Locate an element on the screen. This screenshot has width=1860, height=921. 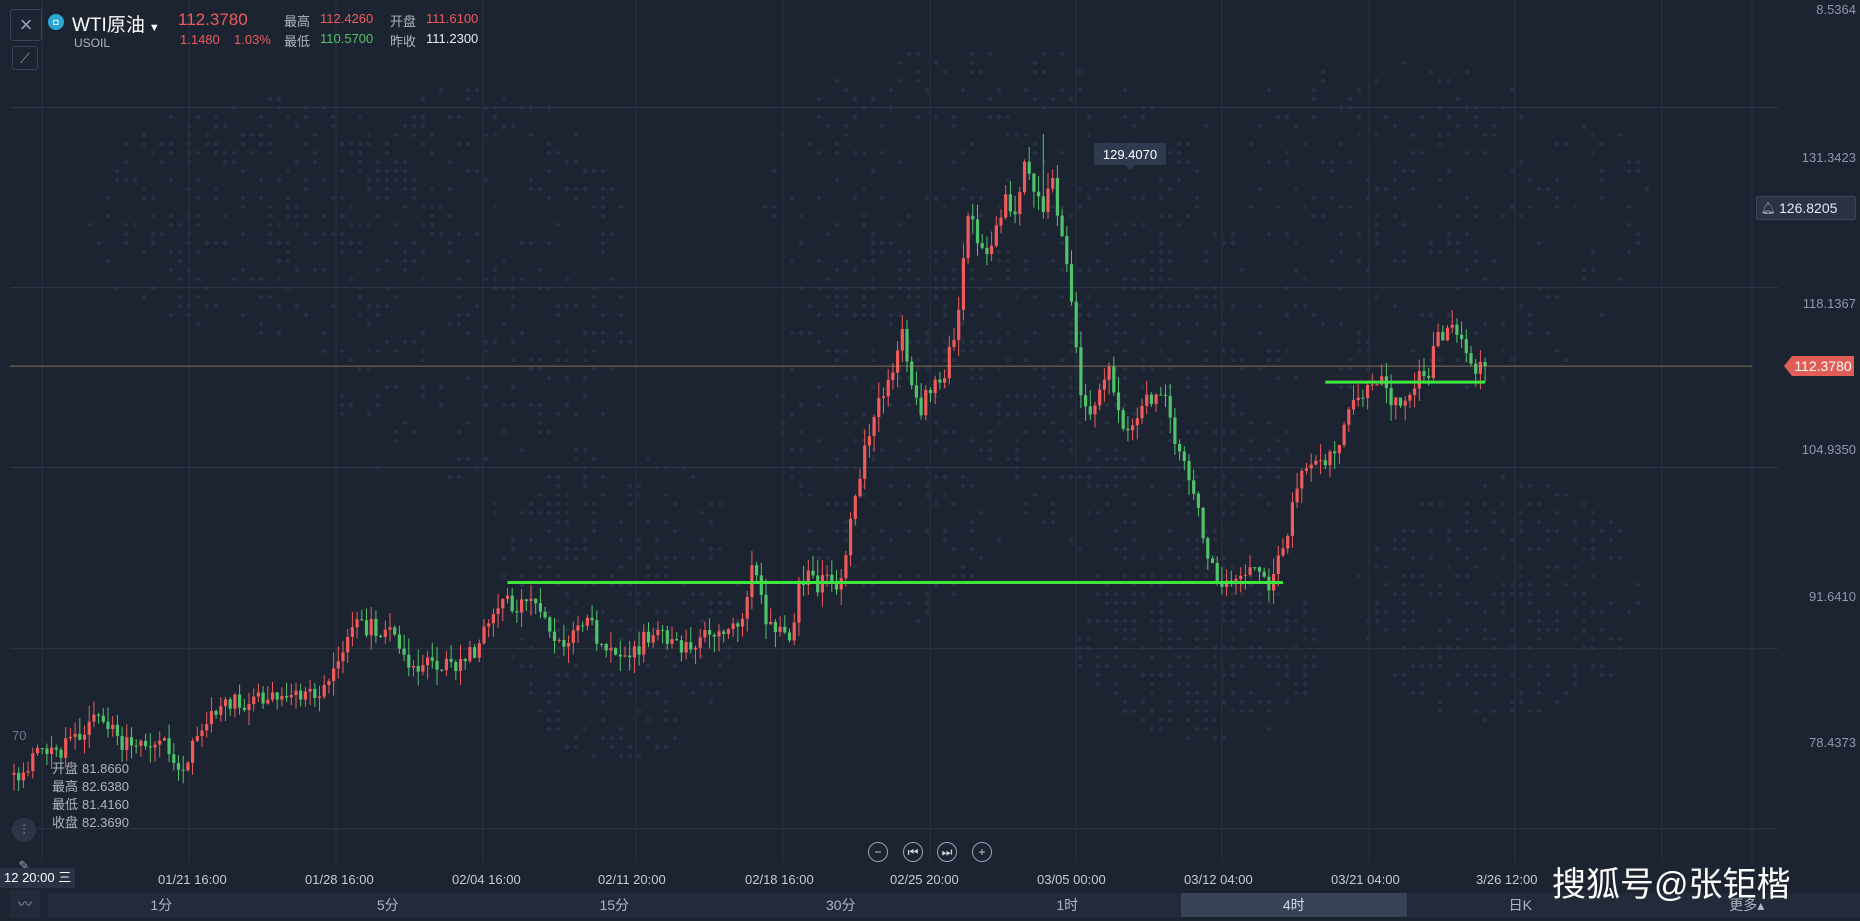
ohlc-high: 最高 82.6380 is located at coordinates (90, 787).